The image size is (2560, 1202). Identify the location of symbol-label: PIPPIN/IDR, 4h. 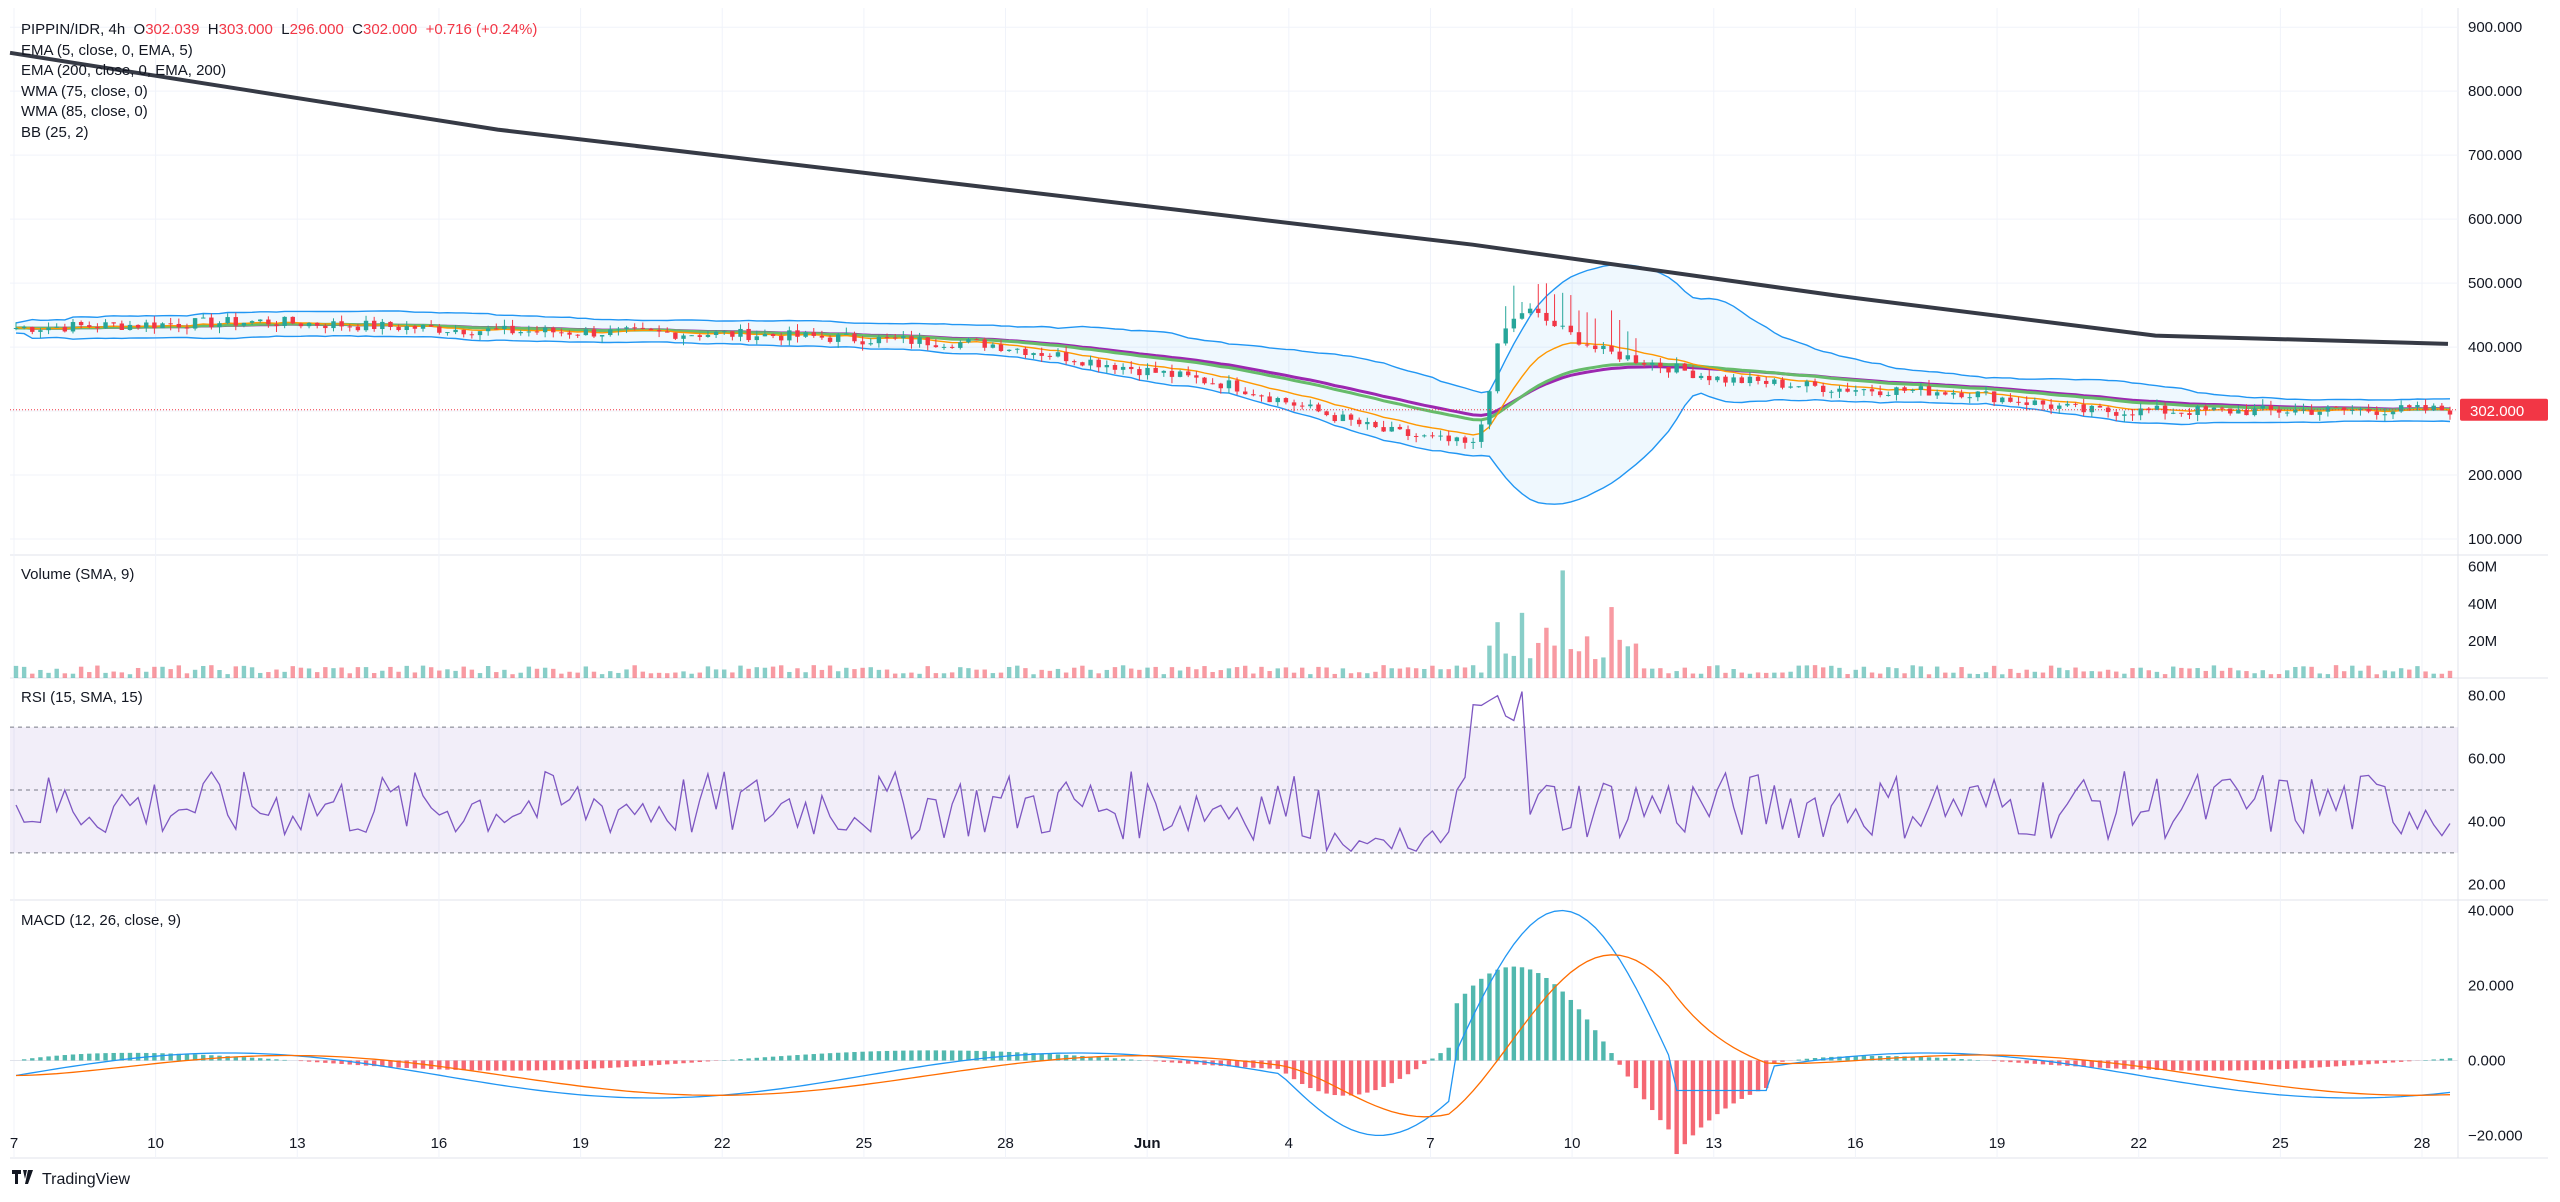
(73, 29).